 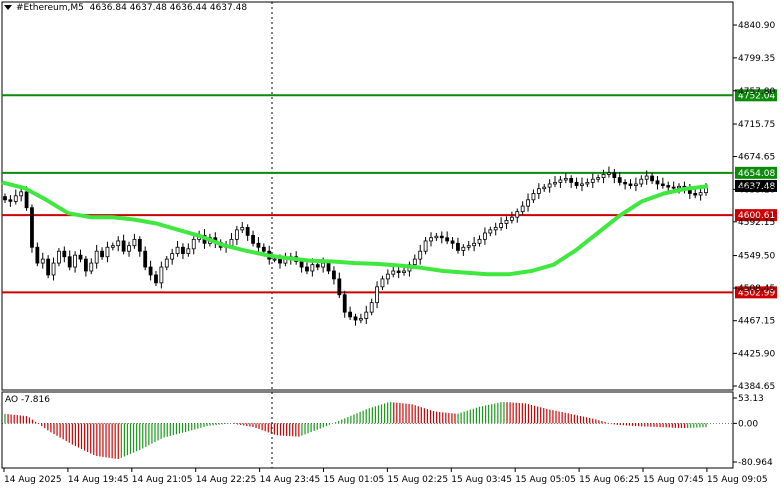 I want to click on time-tick-label: 14 Aug 23:45, so click(x=290, y=480).